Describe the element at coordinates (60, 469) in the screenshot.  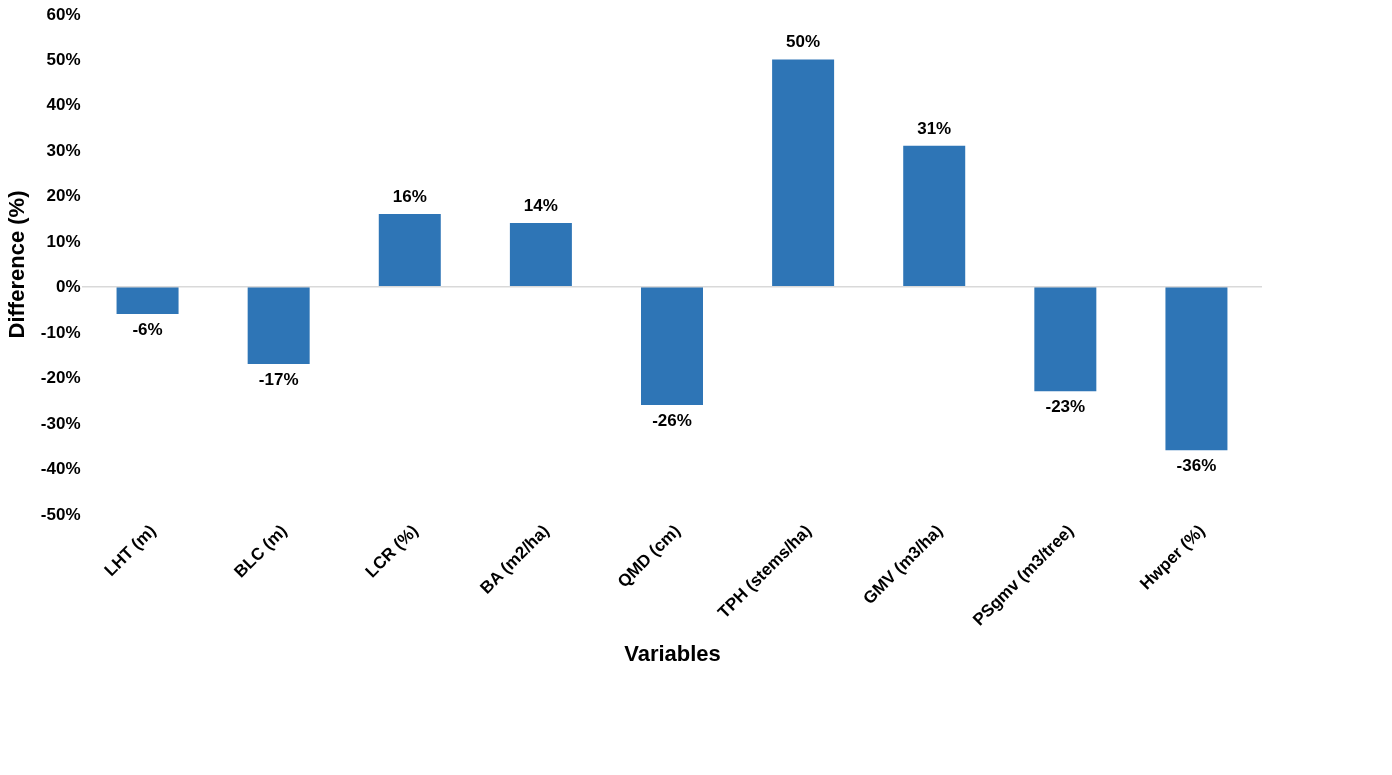
I see `y-tick-label: -40%` at that location.